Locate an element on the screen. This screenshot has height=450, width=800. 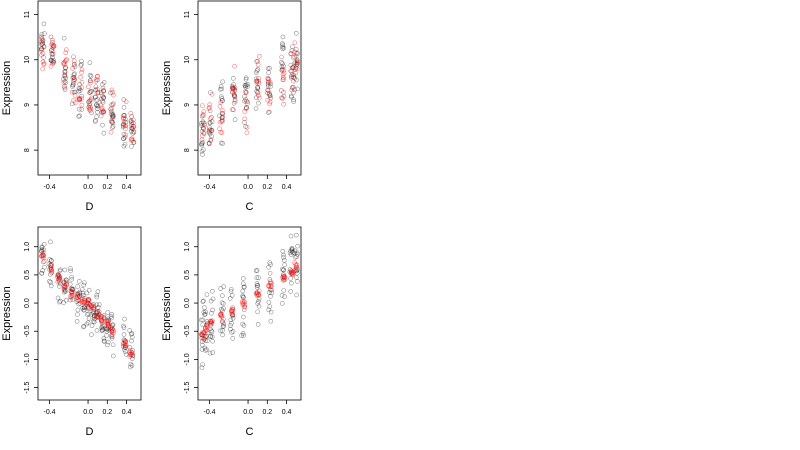
y-axis-title: Expression is located at coordinates (167, 313).